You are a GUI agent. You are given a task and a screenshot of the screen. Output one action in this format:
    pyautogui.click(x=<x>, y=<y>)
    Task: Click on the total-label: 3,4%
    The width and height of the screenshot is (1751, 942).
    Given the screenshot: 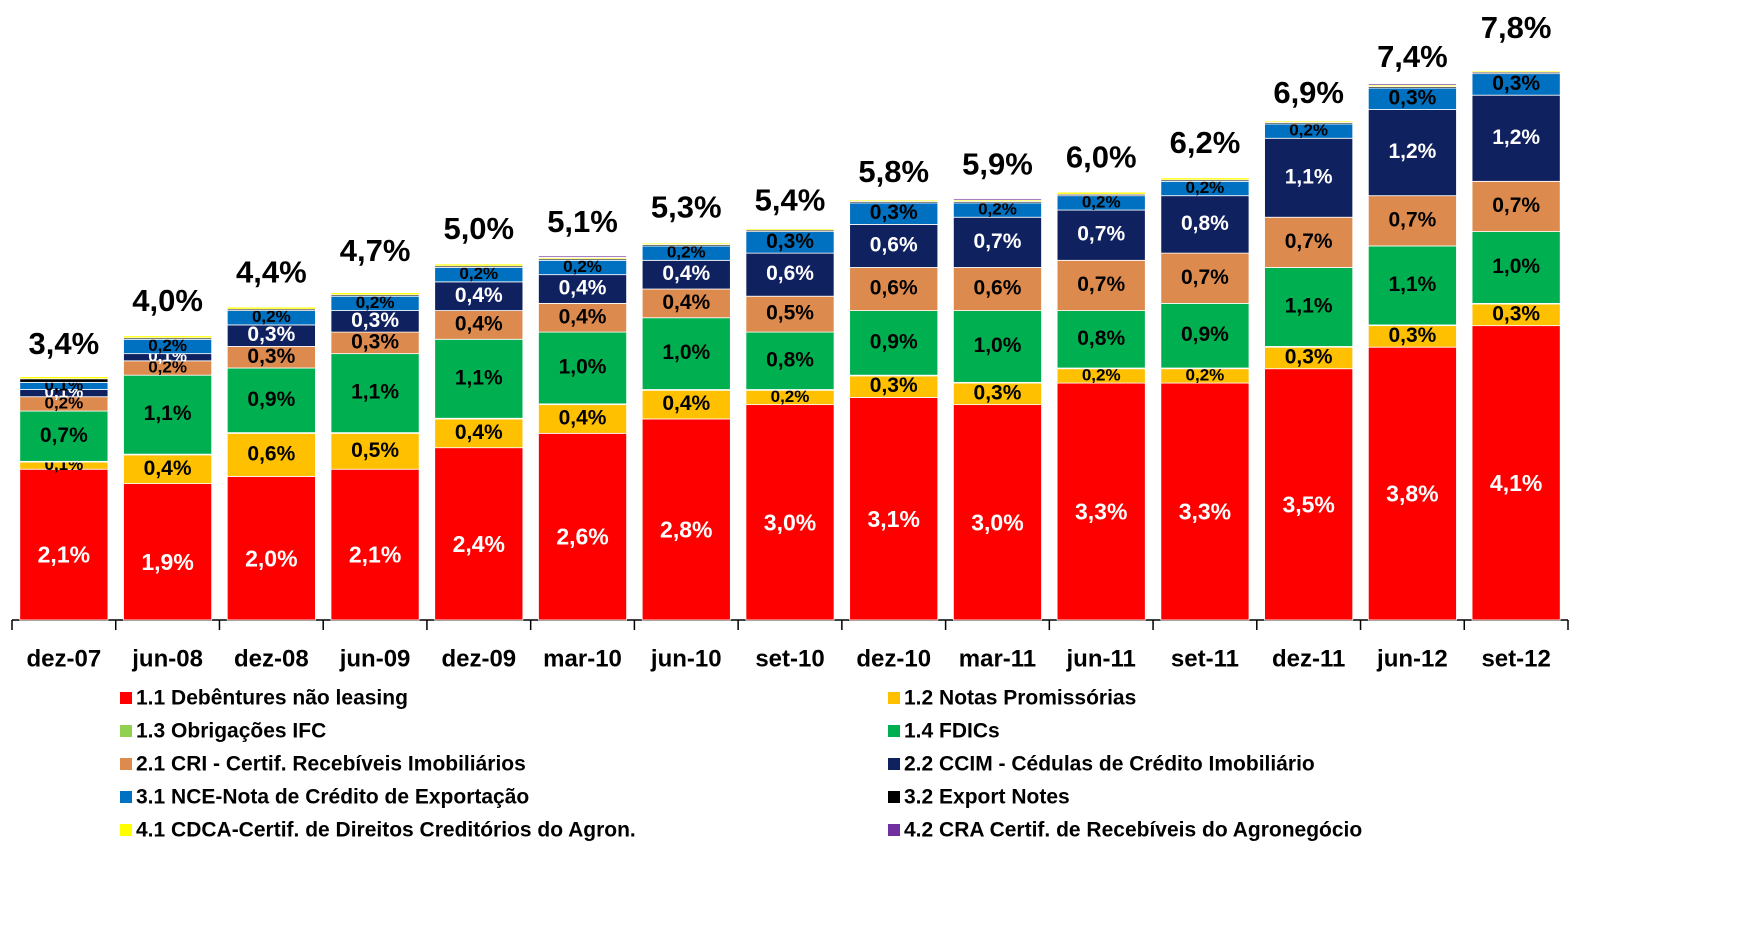 What is the action you would take?
    pyautogui.click(x=64, y=343)
    